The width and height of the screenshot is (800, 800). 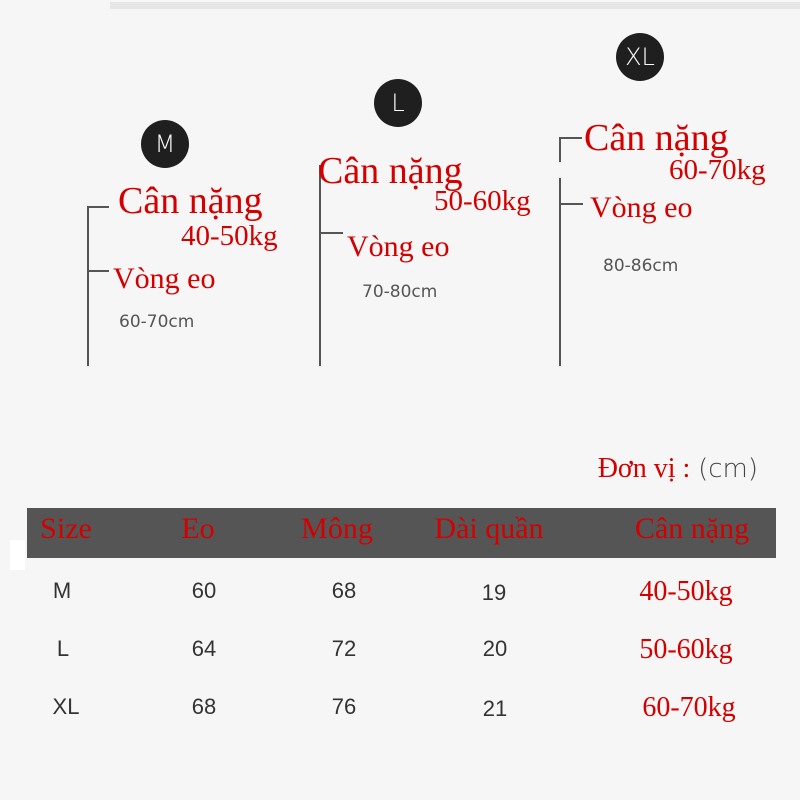 I want to click on col-header-weight: Cân nặng, so click(x=692, y=528).